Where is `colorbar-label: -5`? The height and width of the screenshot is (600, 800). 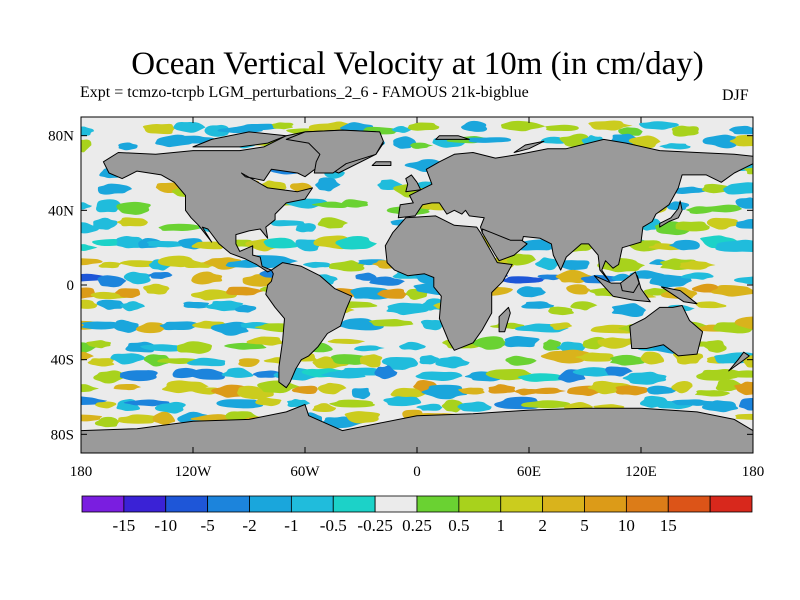
colorbar-label: -5 is located at coordinates (208, 525).